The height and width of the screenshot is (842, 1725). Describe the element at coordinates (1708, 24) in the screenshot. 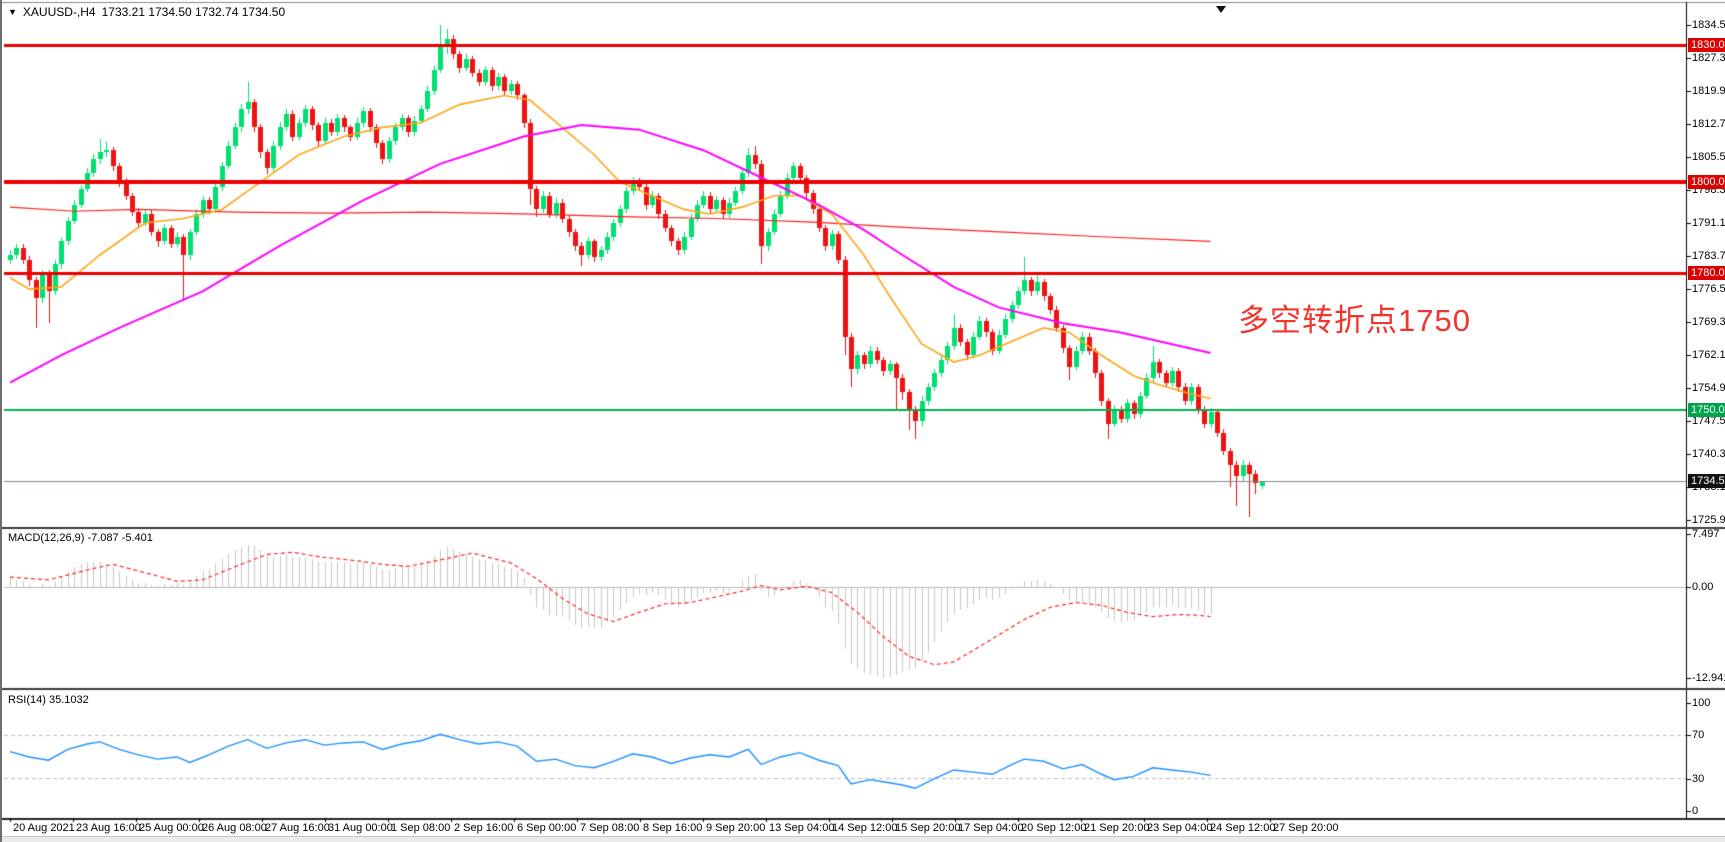

I see `price-tick-label: 1834.50` at that location.